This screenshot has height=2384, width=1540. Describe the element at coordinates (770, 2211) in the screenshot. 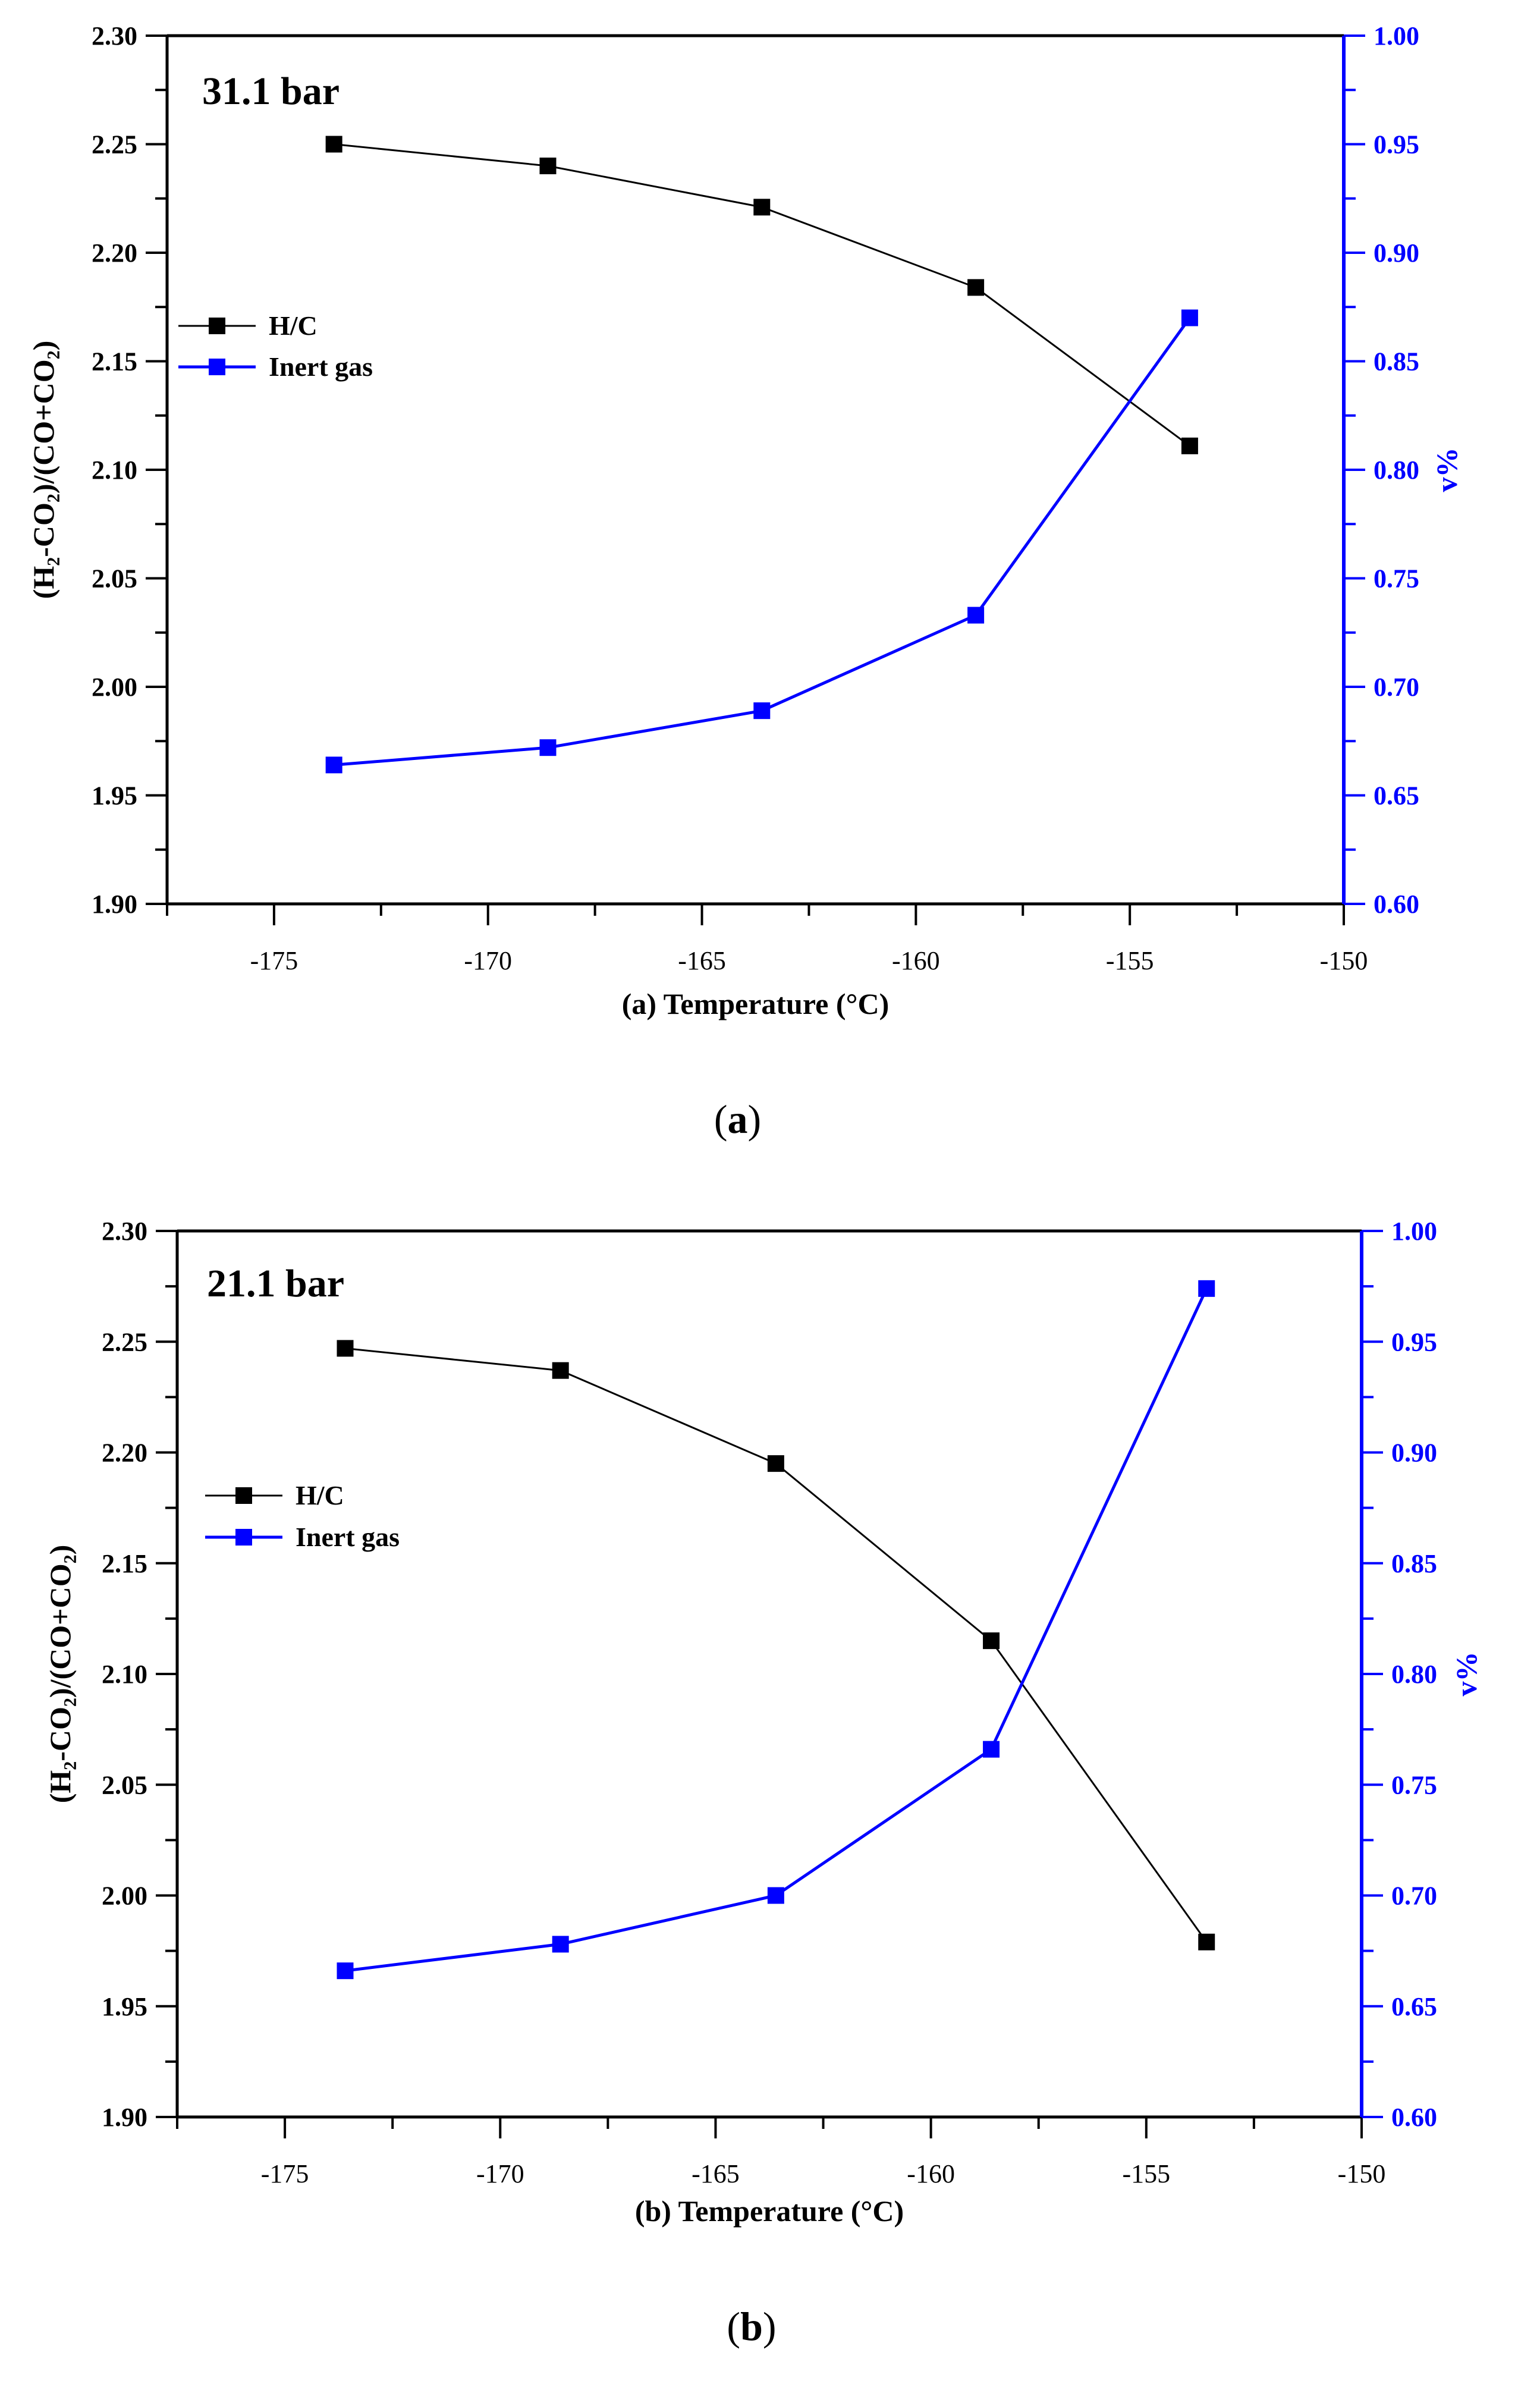

I see `x-axis-title: (b) Temperature (°C)` at that location.